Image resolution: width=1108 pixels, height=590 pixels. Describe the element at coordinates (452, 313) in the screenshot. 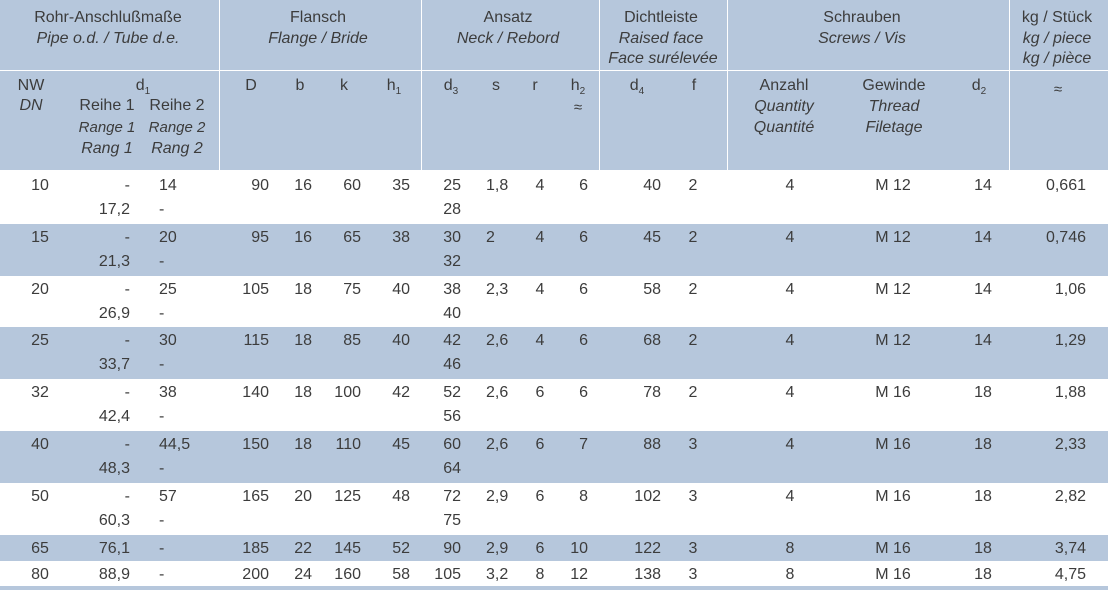

I see `cell-d3-alt: 40` at that location.